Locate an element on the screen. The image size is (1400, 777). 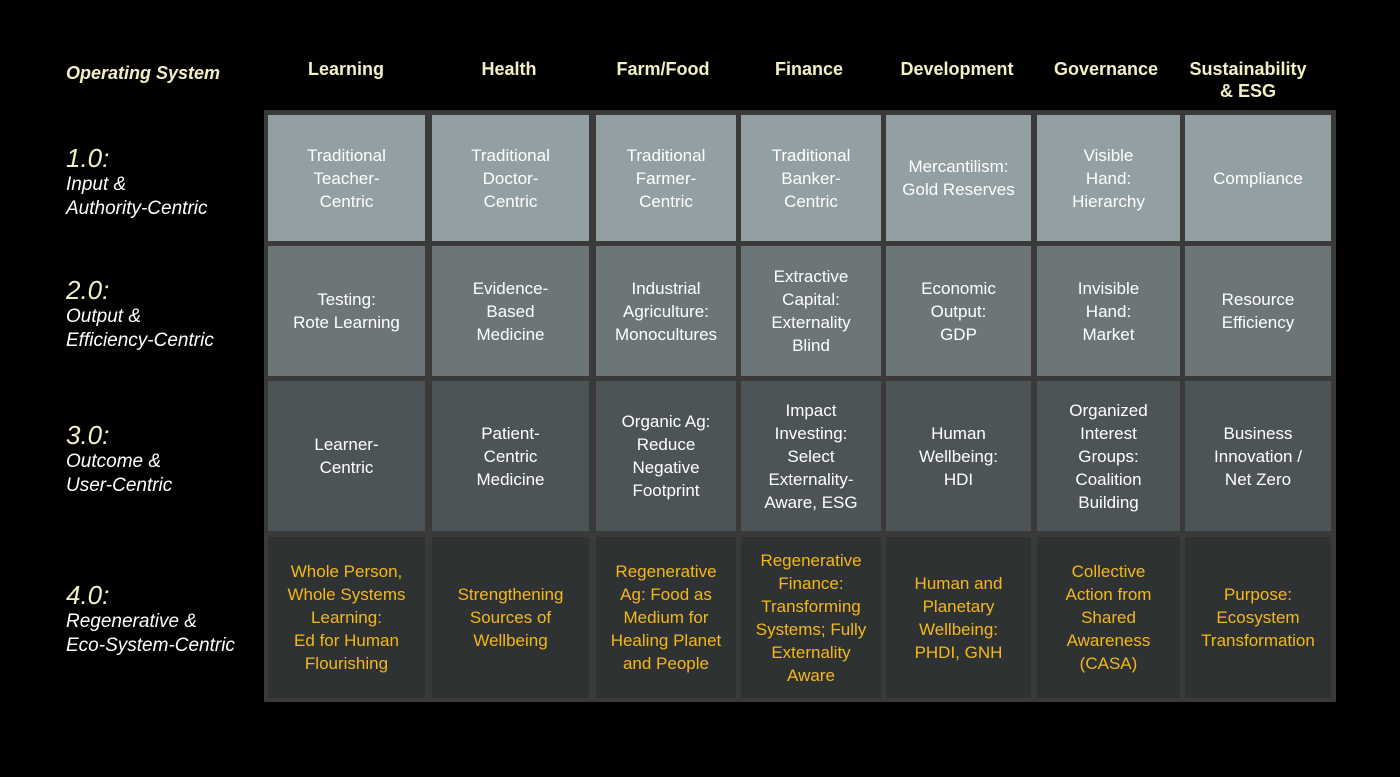
column-header-5: Governance is located at coordinates (1106, 69).